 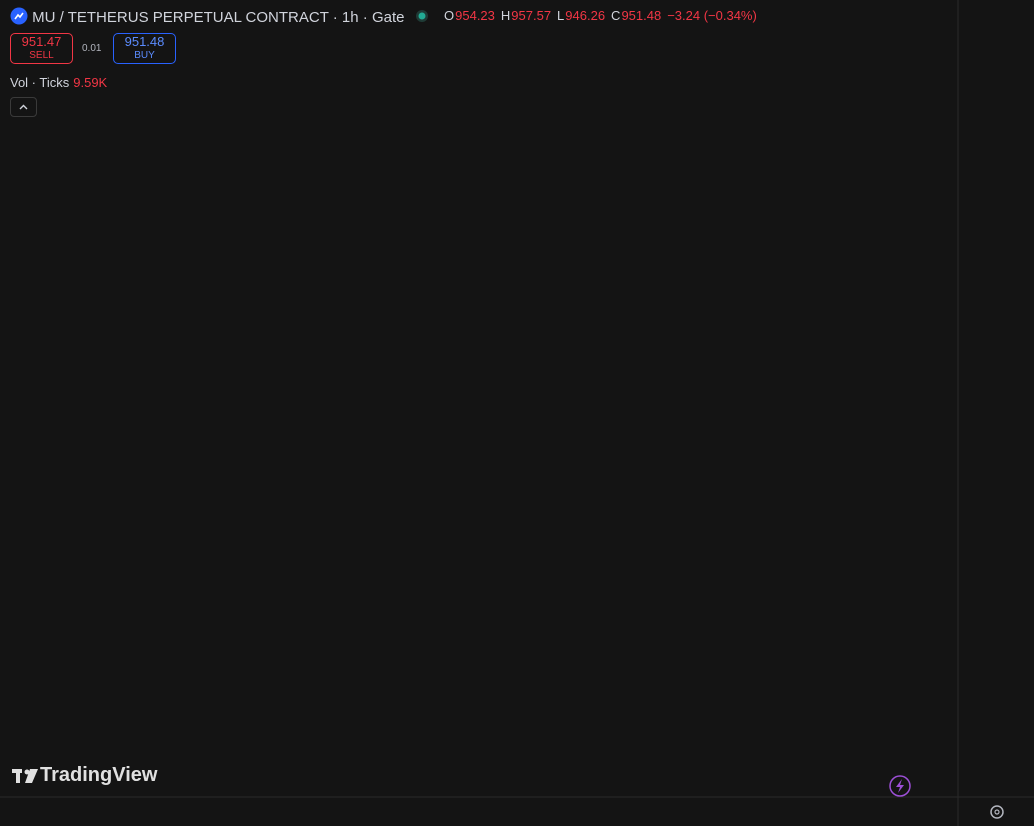 I want to click on open-value: 954.23, so click(x=475, y=15).